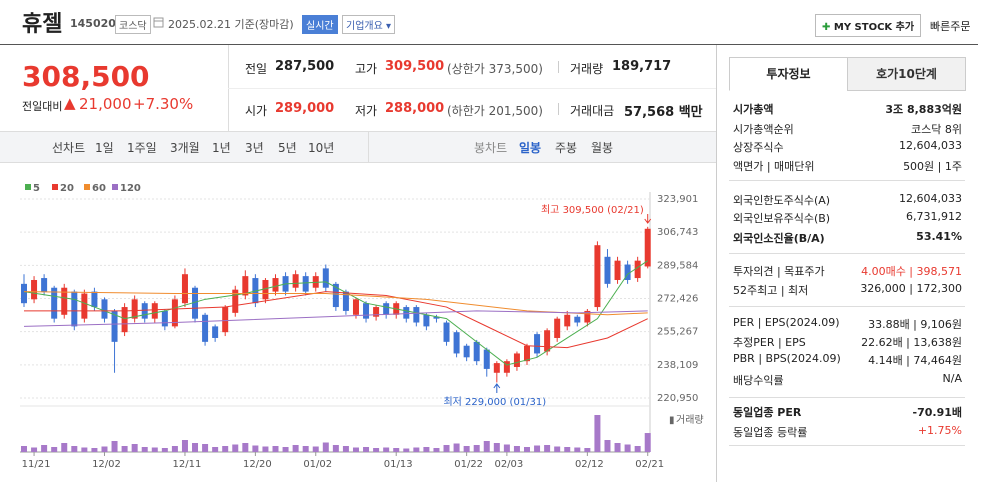 This screenshot has width=994, height=482. I want to click on change-label: 전일대비, so click(42, 106).